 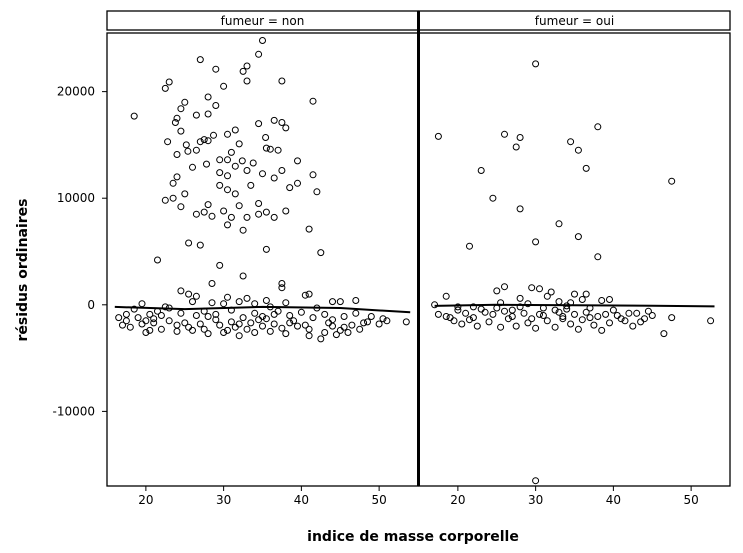 I want to click on strip-label: fumeur = oui, so click(x=574, y=21).